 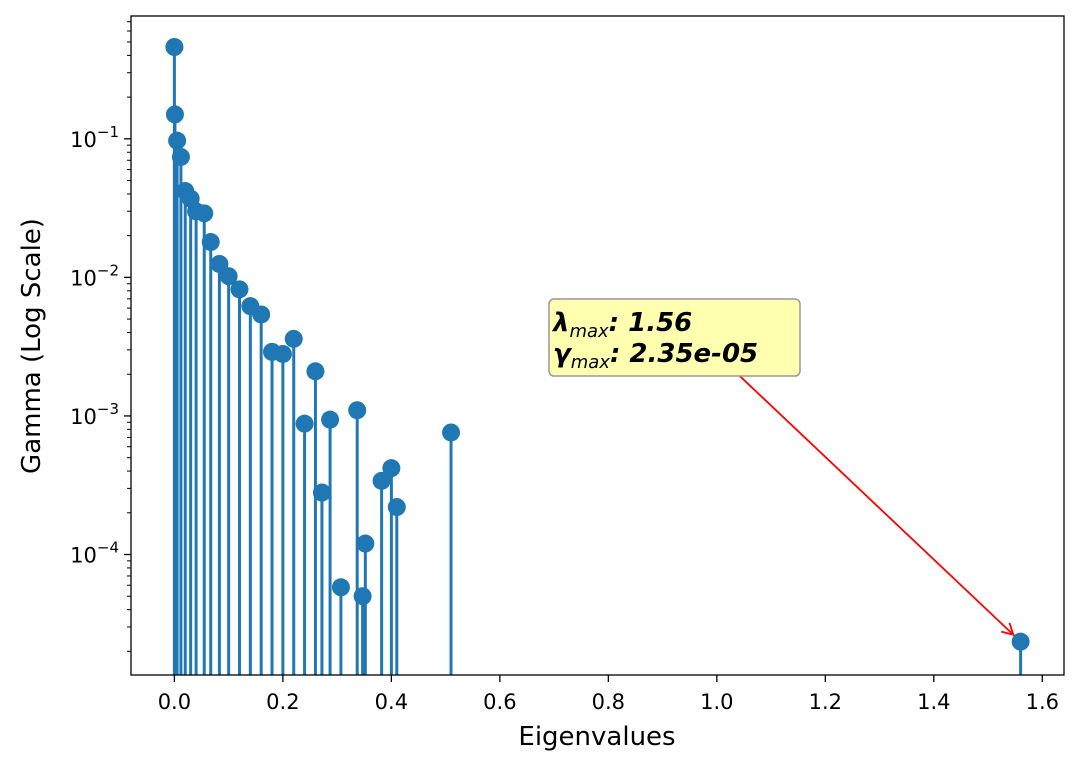 I want to click on x-tick-label-6: 1.2, so click(x=825, y=702).